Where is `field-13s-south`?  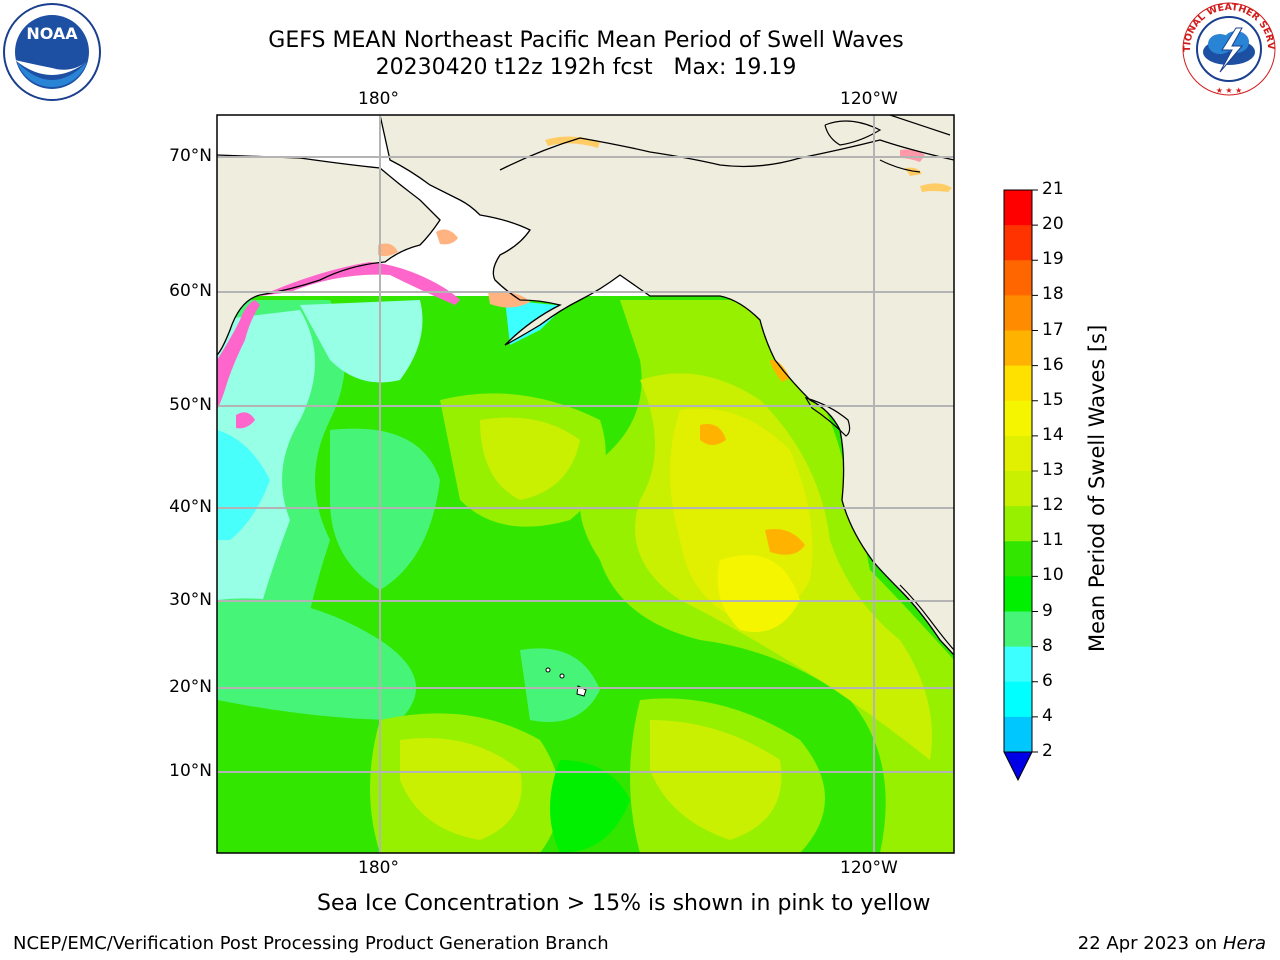 field-13s-south is located at coordinates (461, 789).